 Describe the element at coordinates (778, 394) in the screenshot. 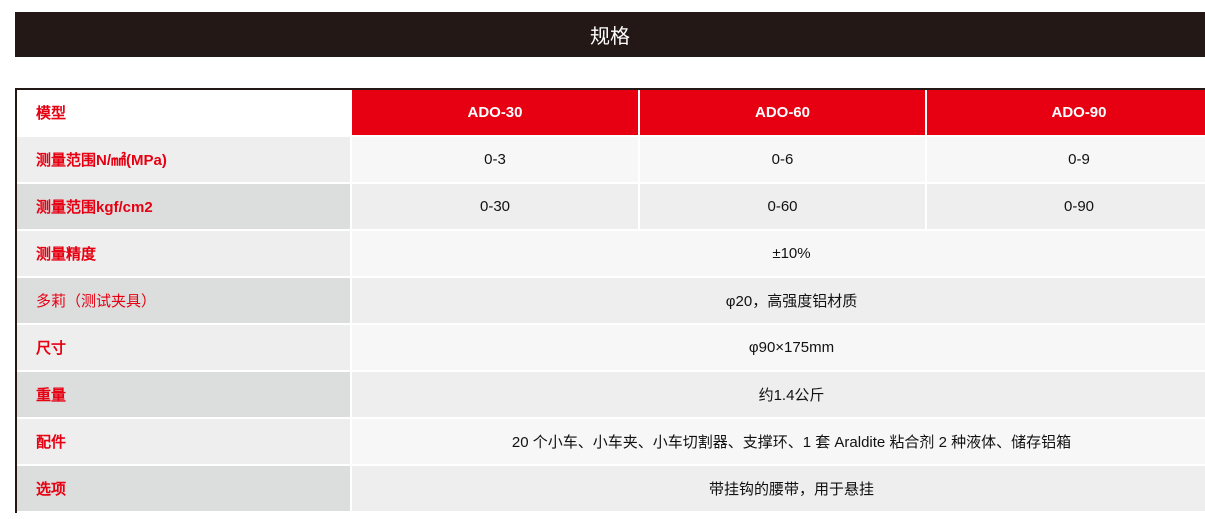

I see `table-cell: 约1.4公斤` at that location.